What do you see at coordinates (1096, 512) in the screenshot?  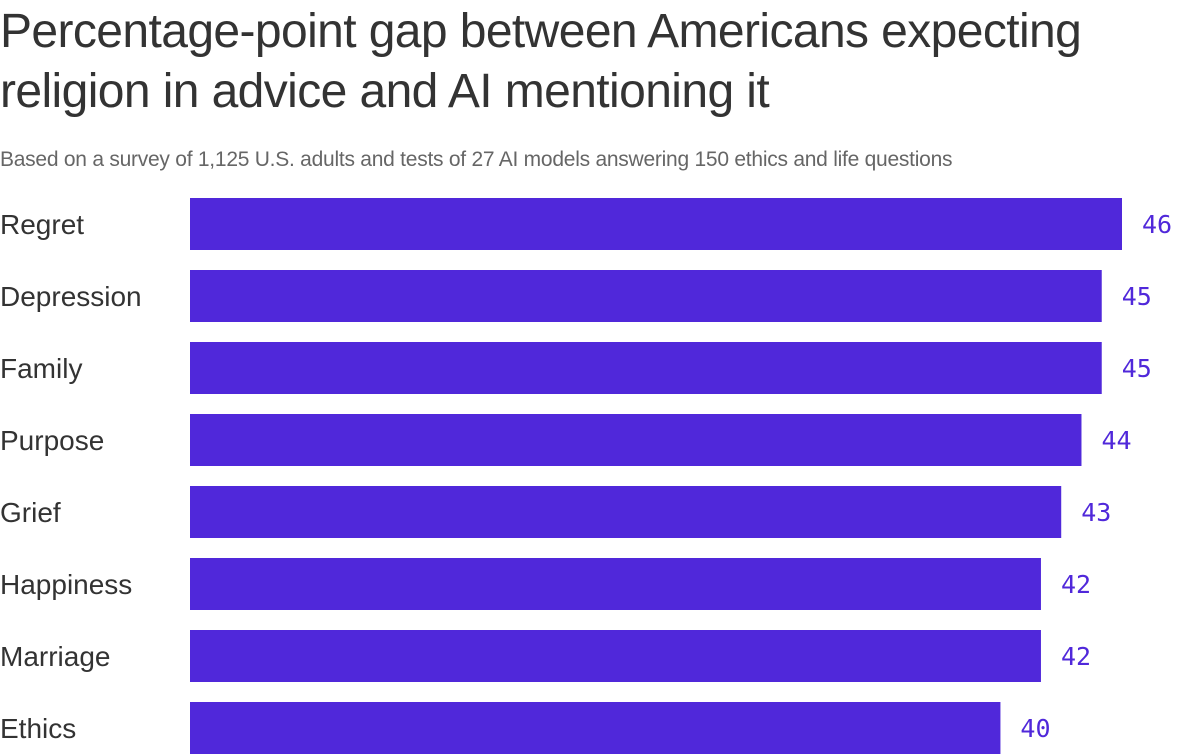 I see `value-label: 43` at bounding box center [1096, 512].